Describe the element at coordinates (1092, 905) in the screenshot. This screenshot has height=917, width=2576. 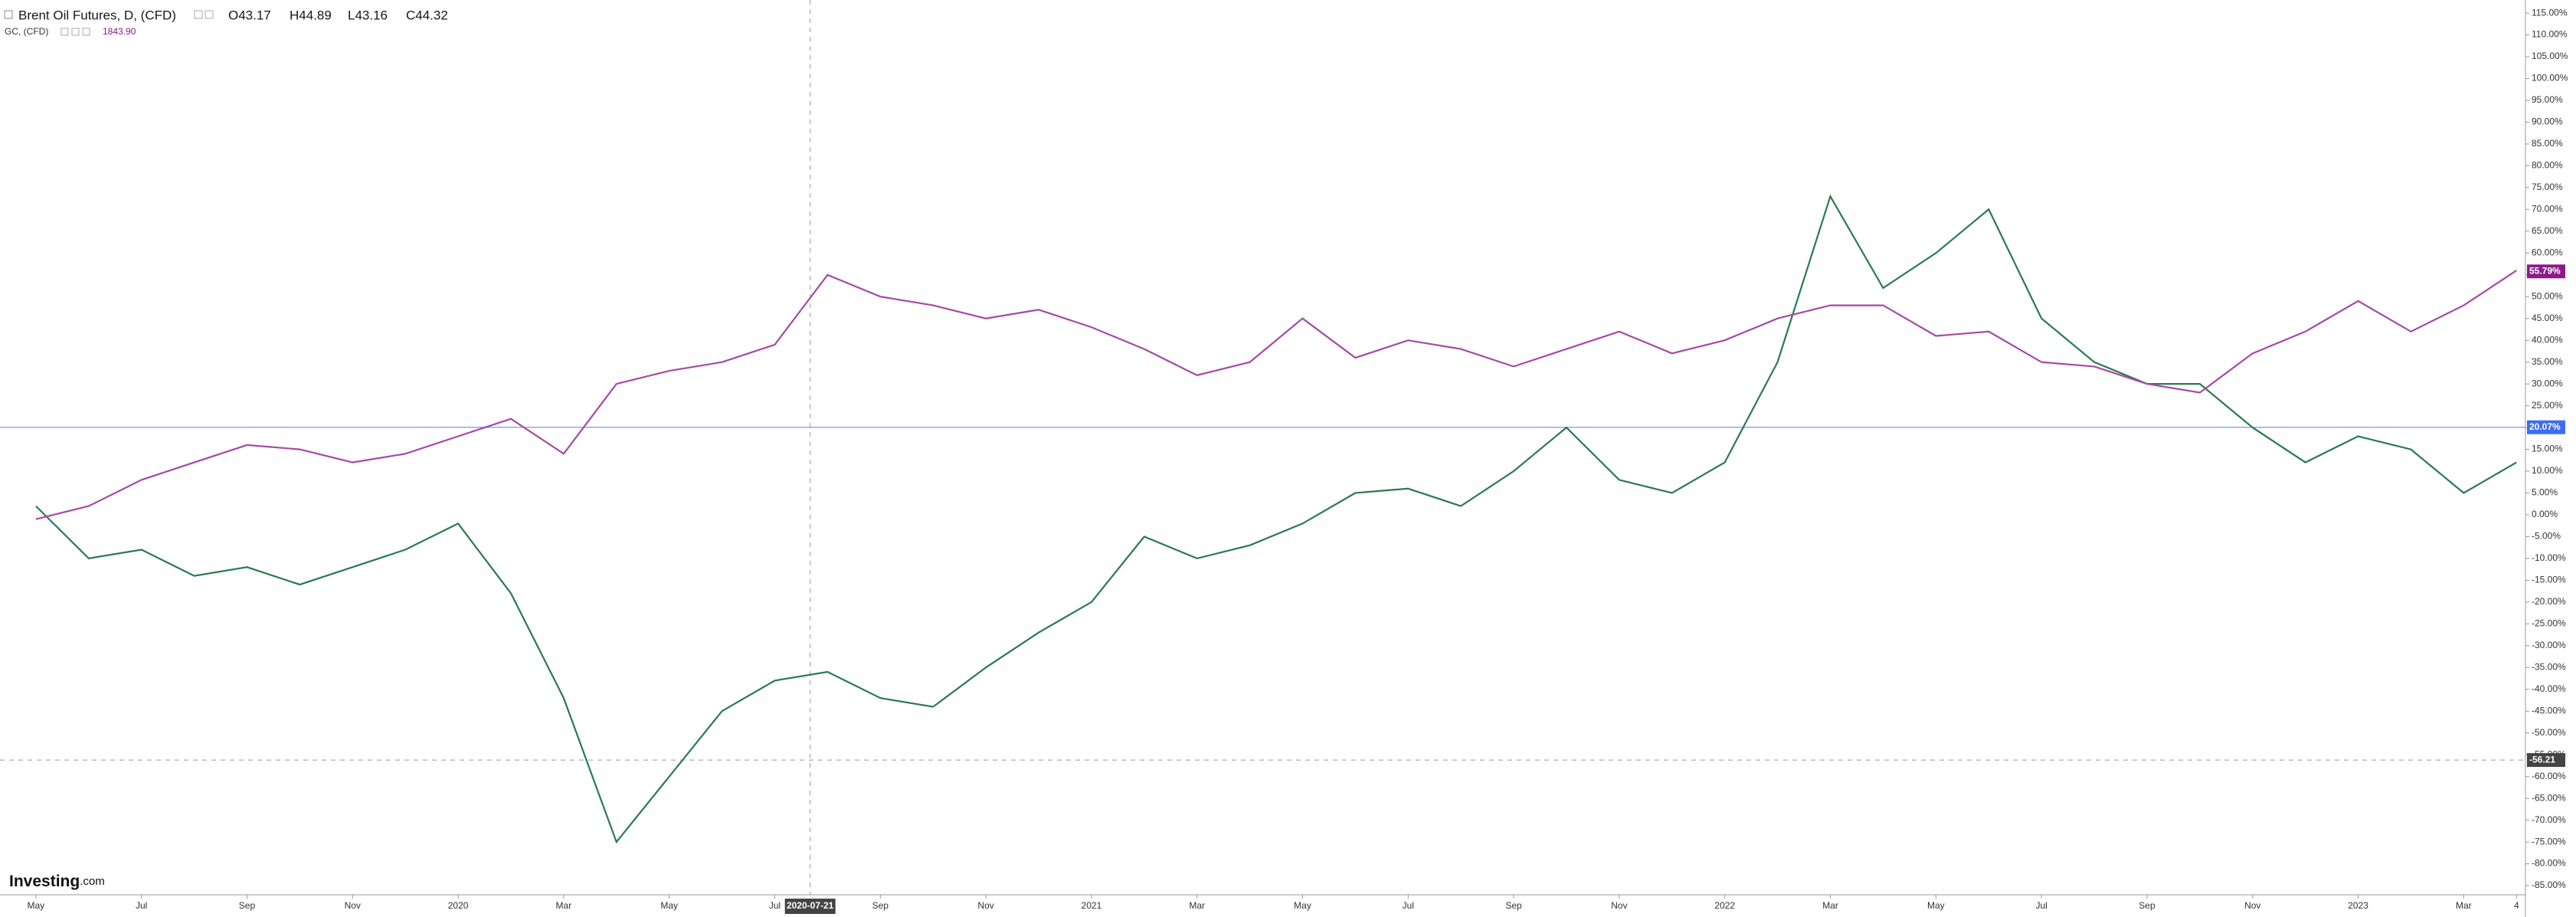
I see `x-tick-label: 2021` at that location.